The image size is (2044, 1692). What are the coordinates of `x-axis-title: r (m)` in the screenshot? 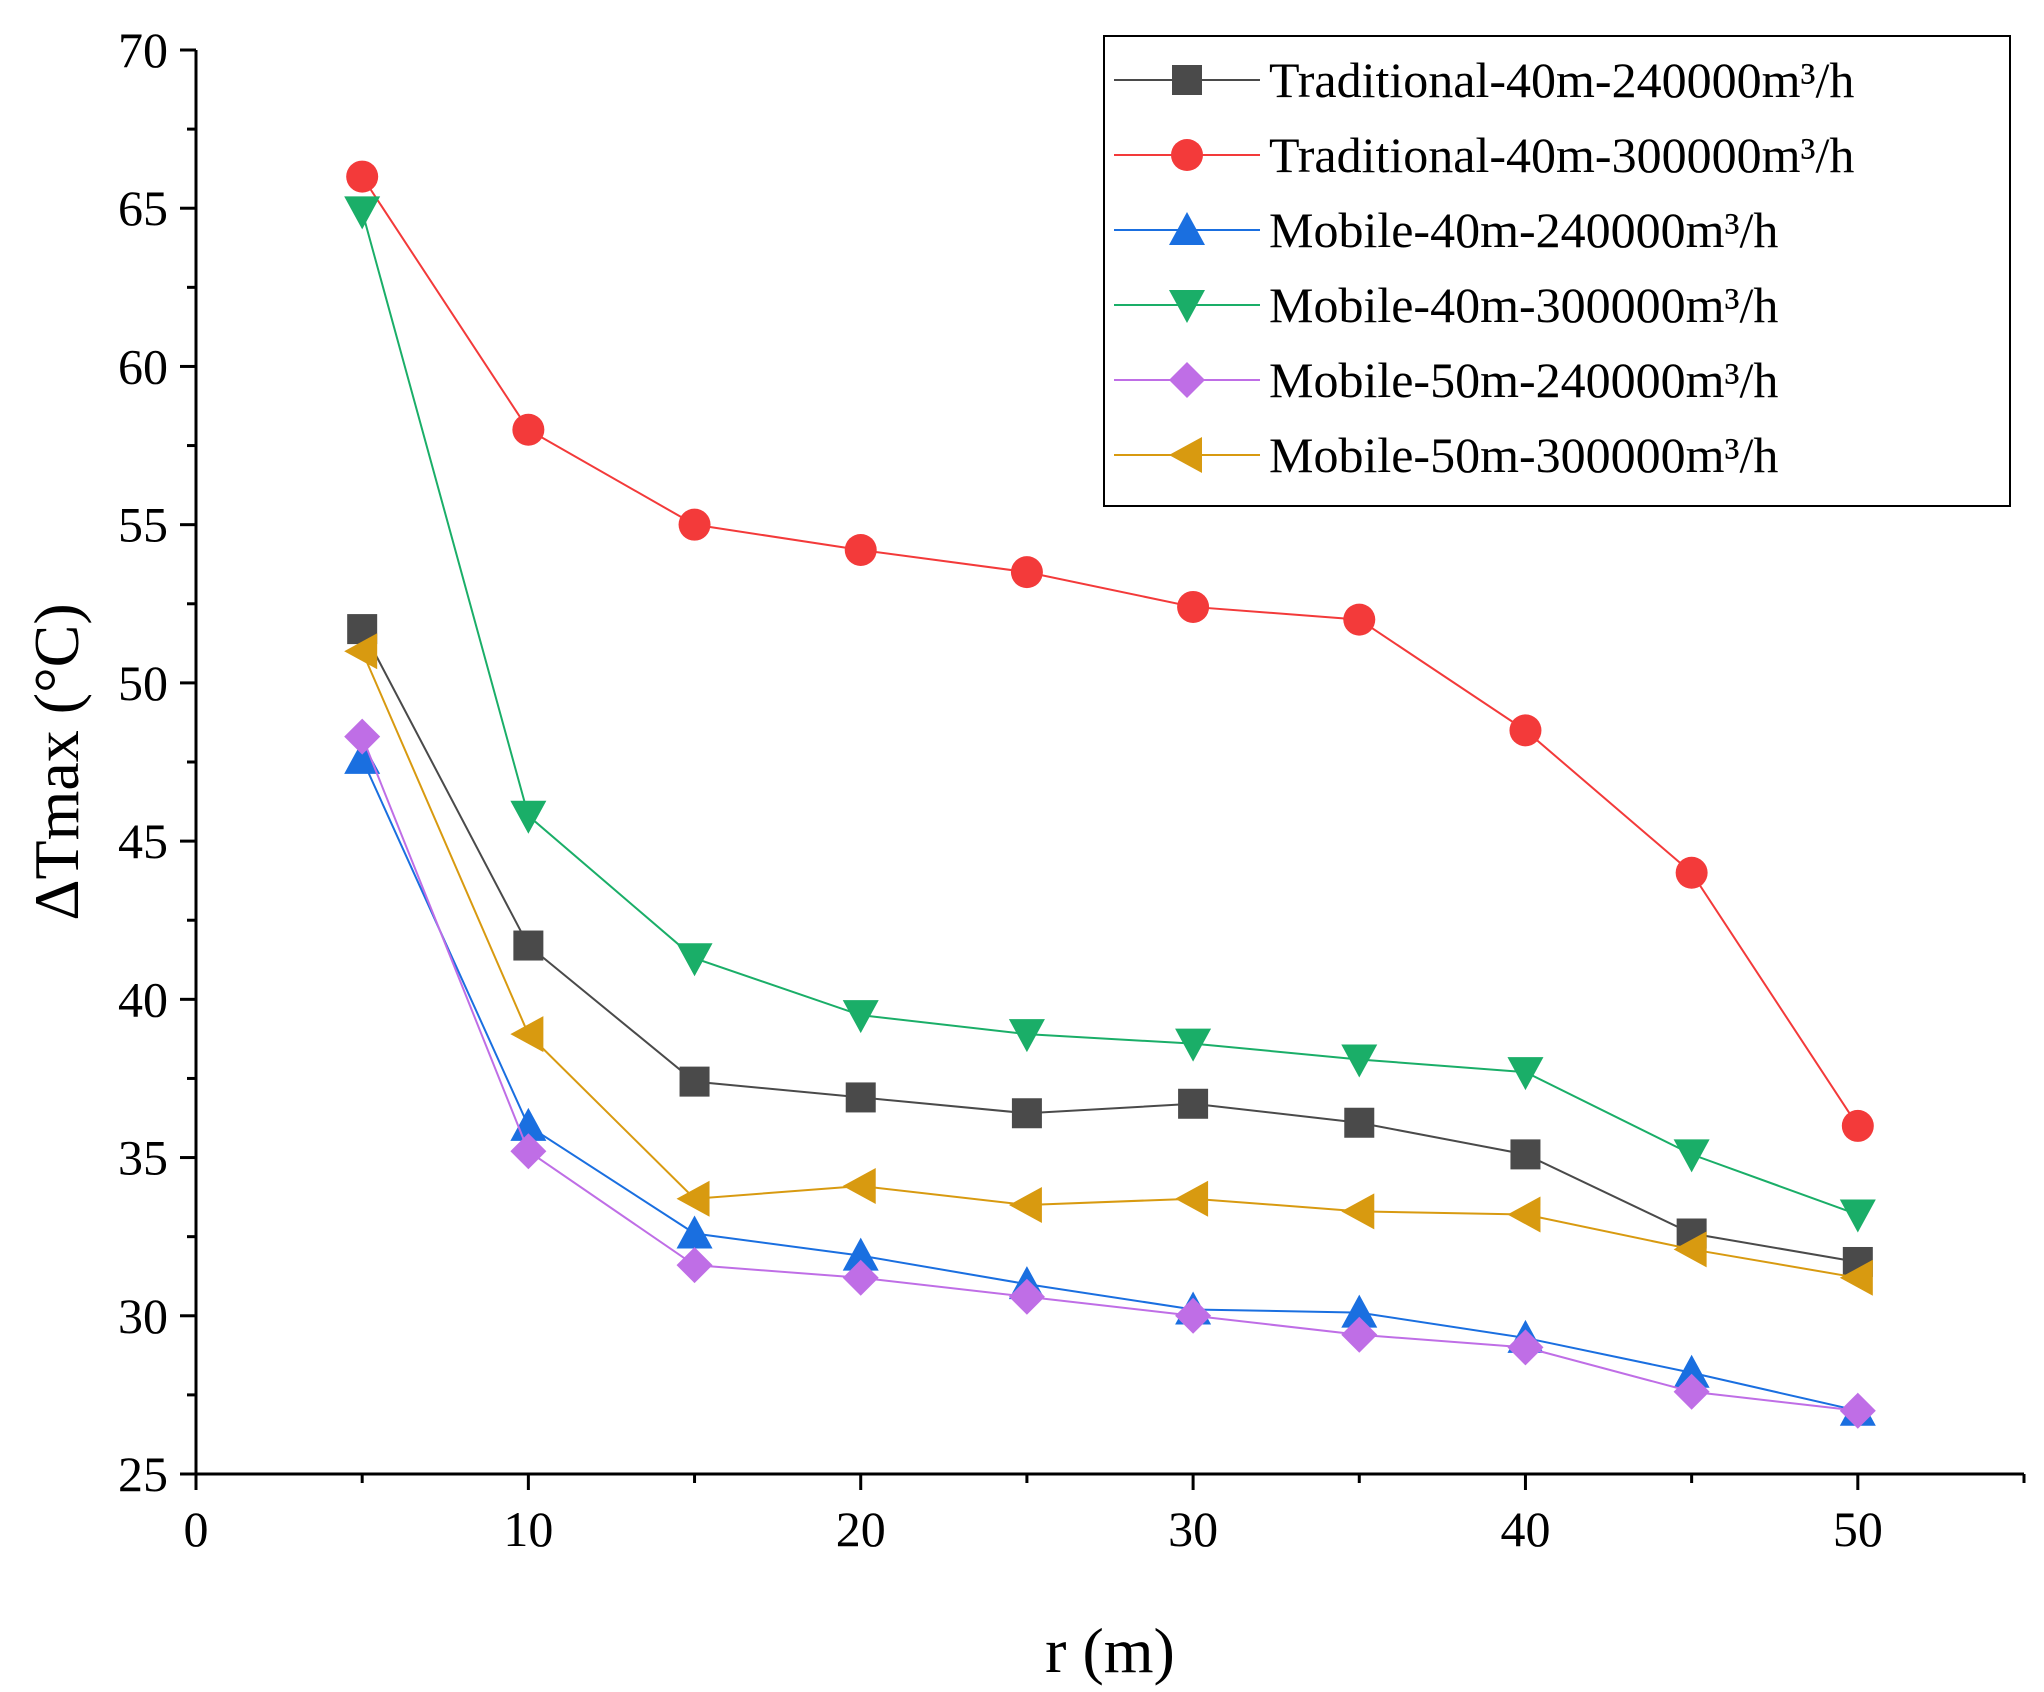 It's located at (1110, 1650).